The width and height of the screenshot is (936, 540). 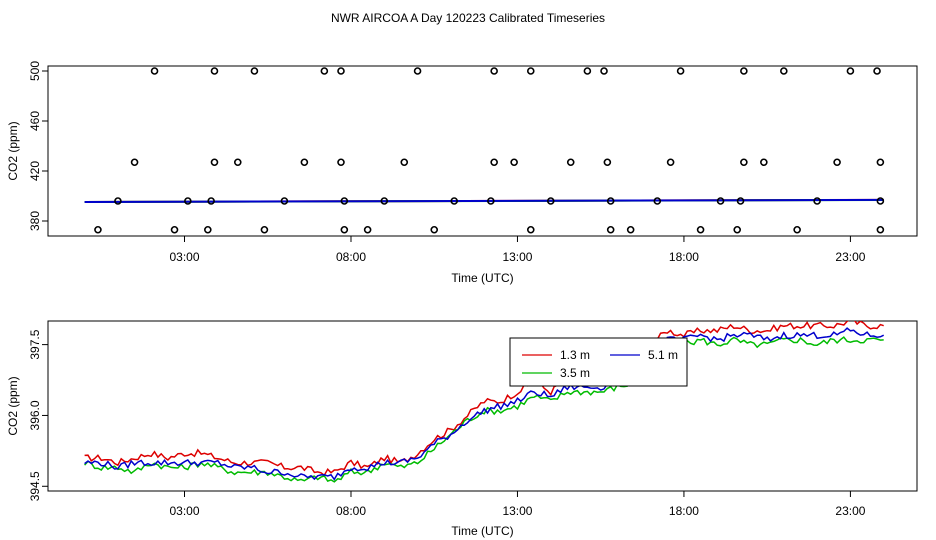 I want to click on top-series-line-51m, so click(x=484, y=200).